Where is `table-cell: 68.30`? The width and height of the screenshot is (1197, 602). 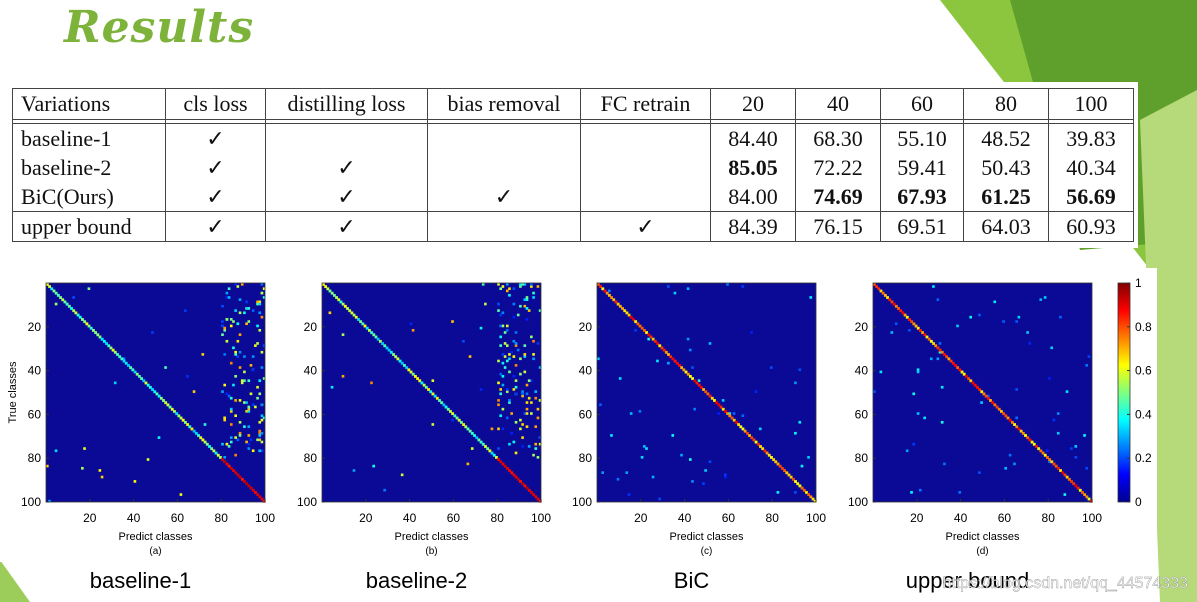
table-cell: 68.30 is located at coordinates (838, 138).